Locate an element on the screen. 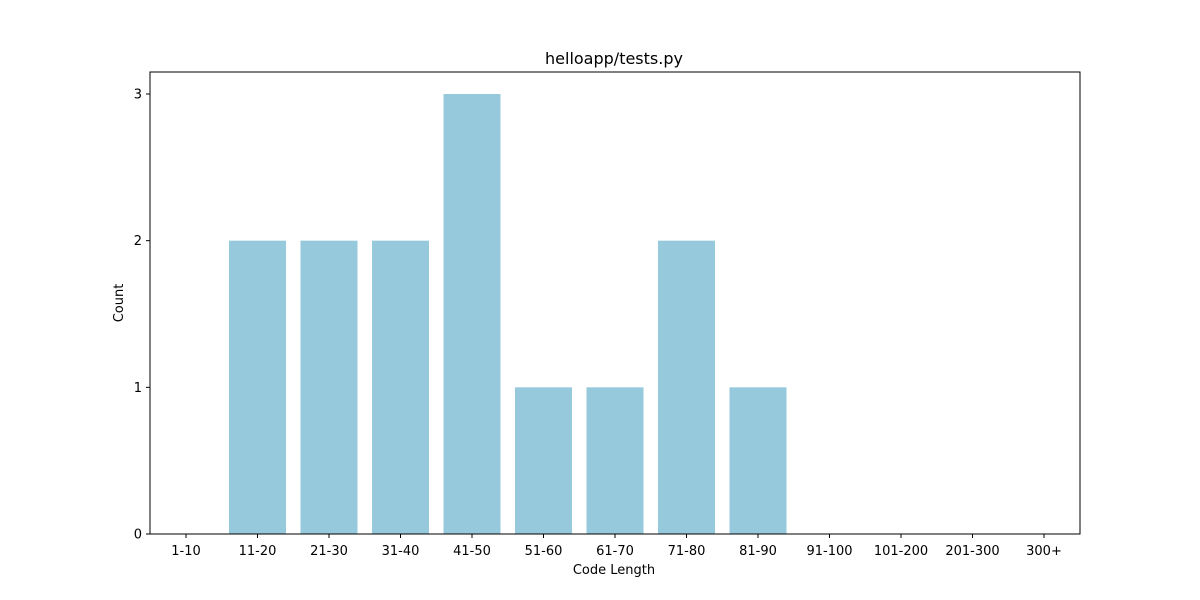  x-tick-label: 41-50 is located at coordinates (472, 551).